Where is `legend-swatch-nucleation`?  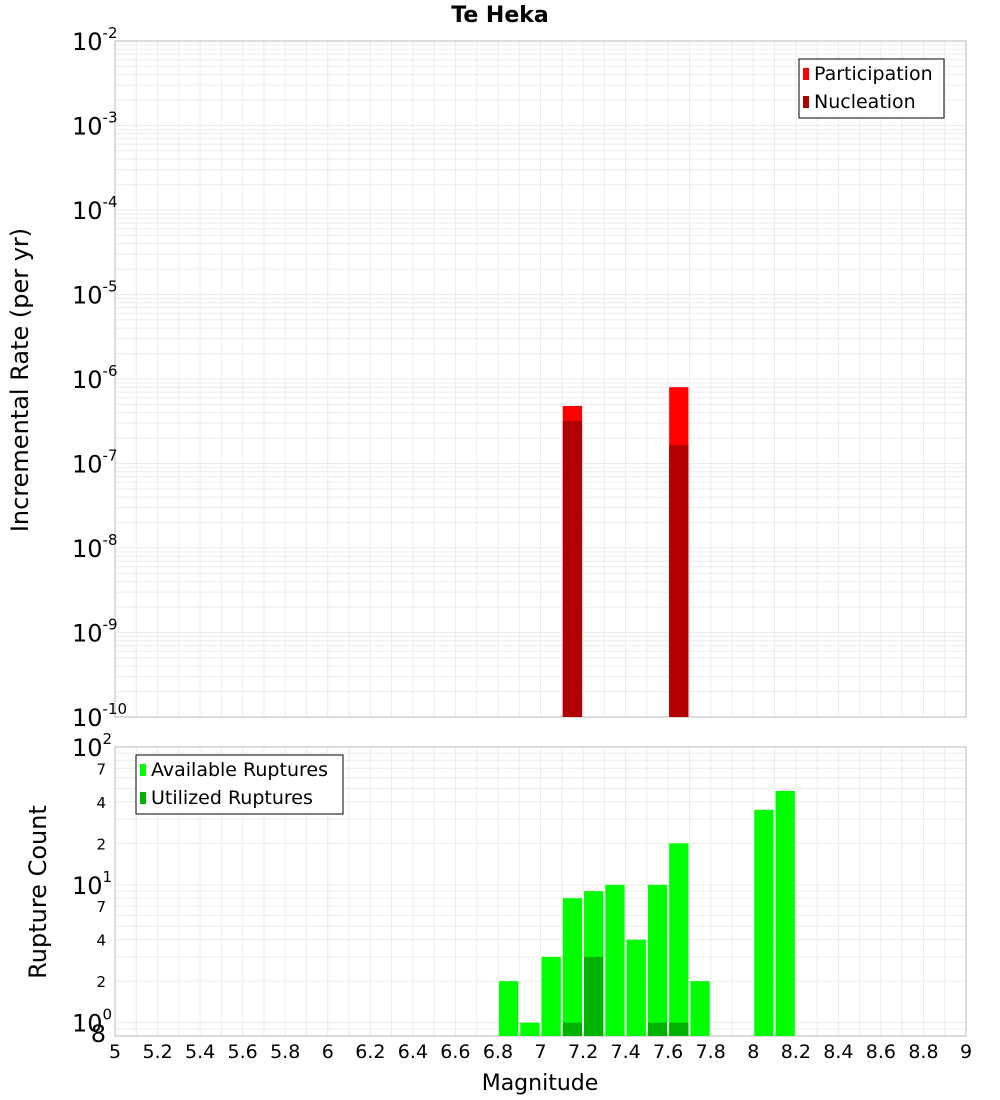 legend-swatch-nucleation is located at coordinates (806, 102).